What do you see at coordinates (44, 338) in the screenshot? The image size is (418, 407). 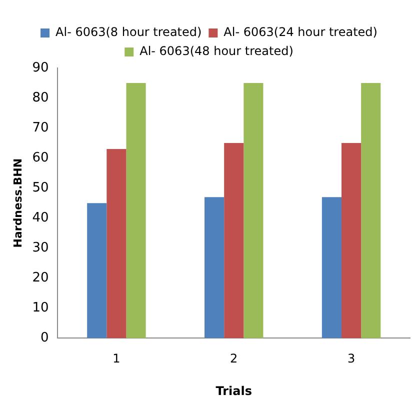 I see `y-tick-label: 0` at bounding box center [44, 338].